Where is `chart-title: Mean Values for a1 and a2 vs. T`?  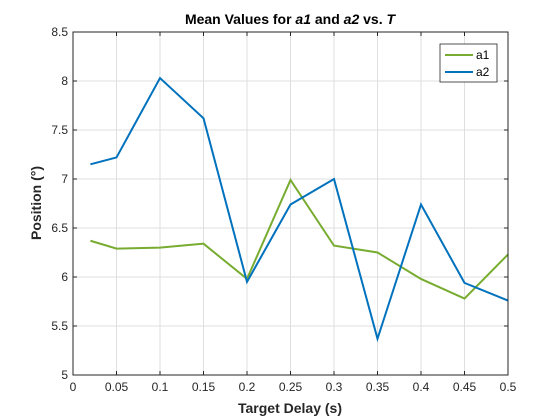
chart-title: Mean Values for a1 and a2 vs. T is located at coordinates (291, 19).